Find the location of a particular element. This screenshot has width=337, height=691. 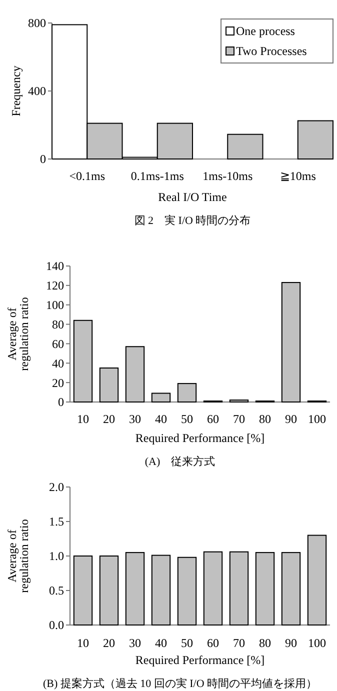

y-tick-label: 140 is located at coordinates (55, 266).